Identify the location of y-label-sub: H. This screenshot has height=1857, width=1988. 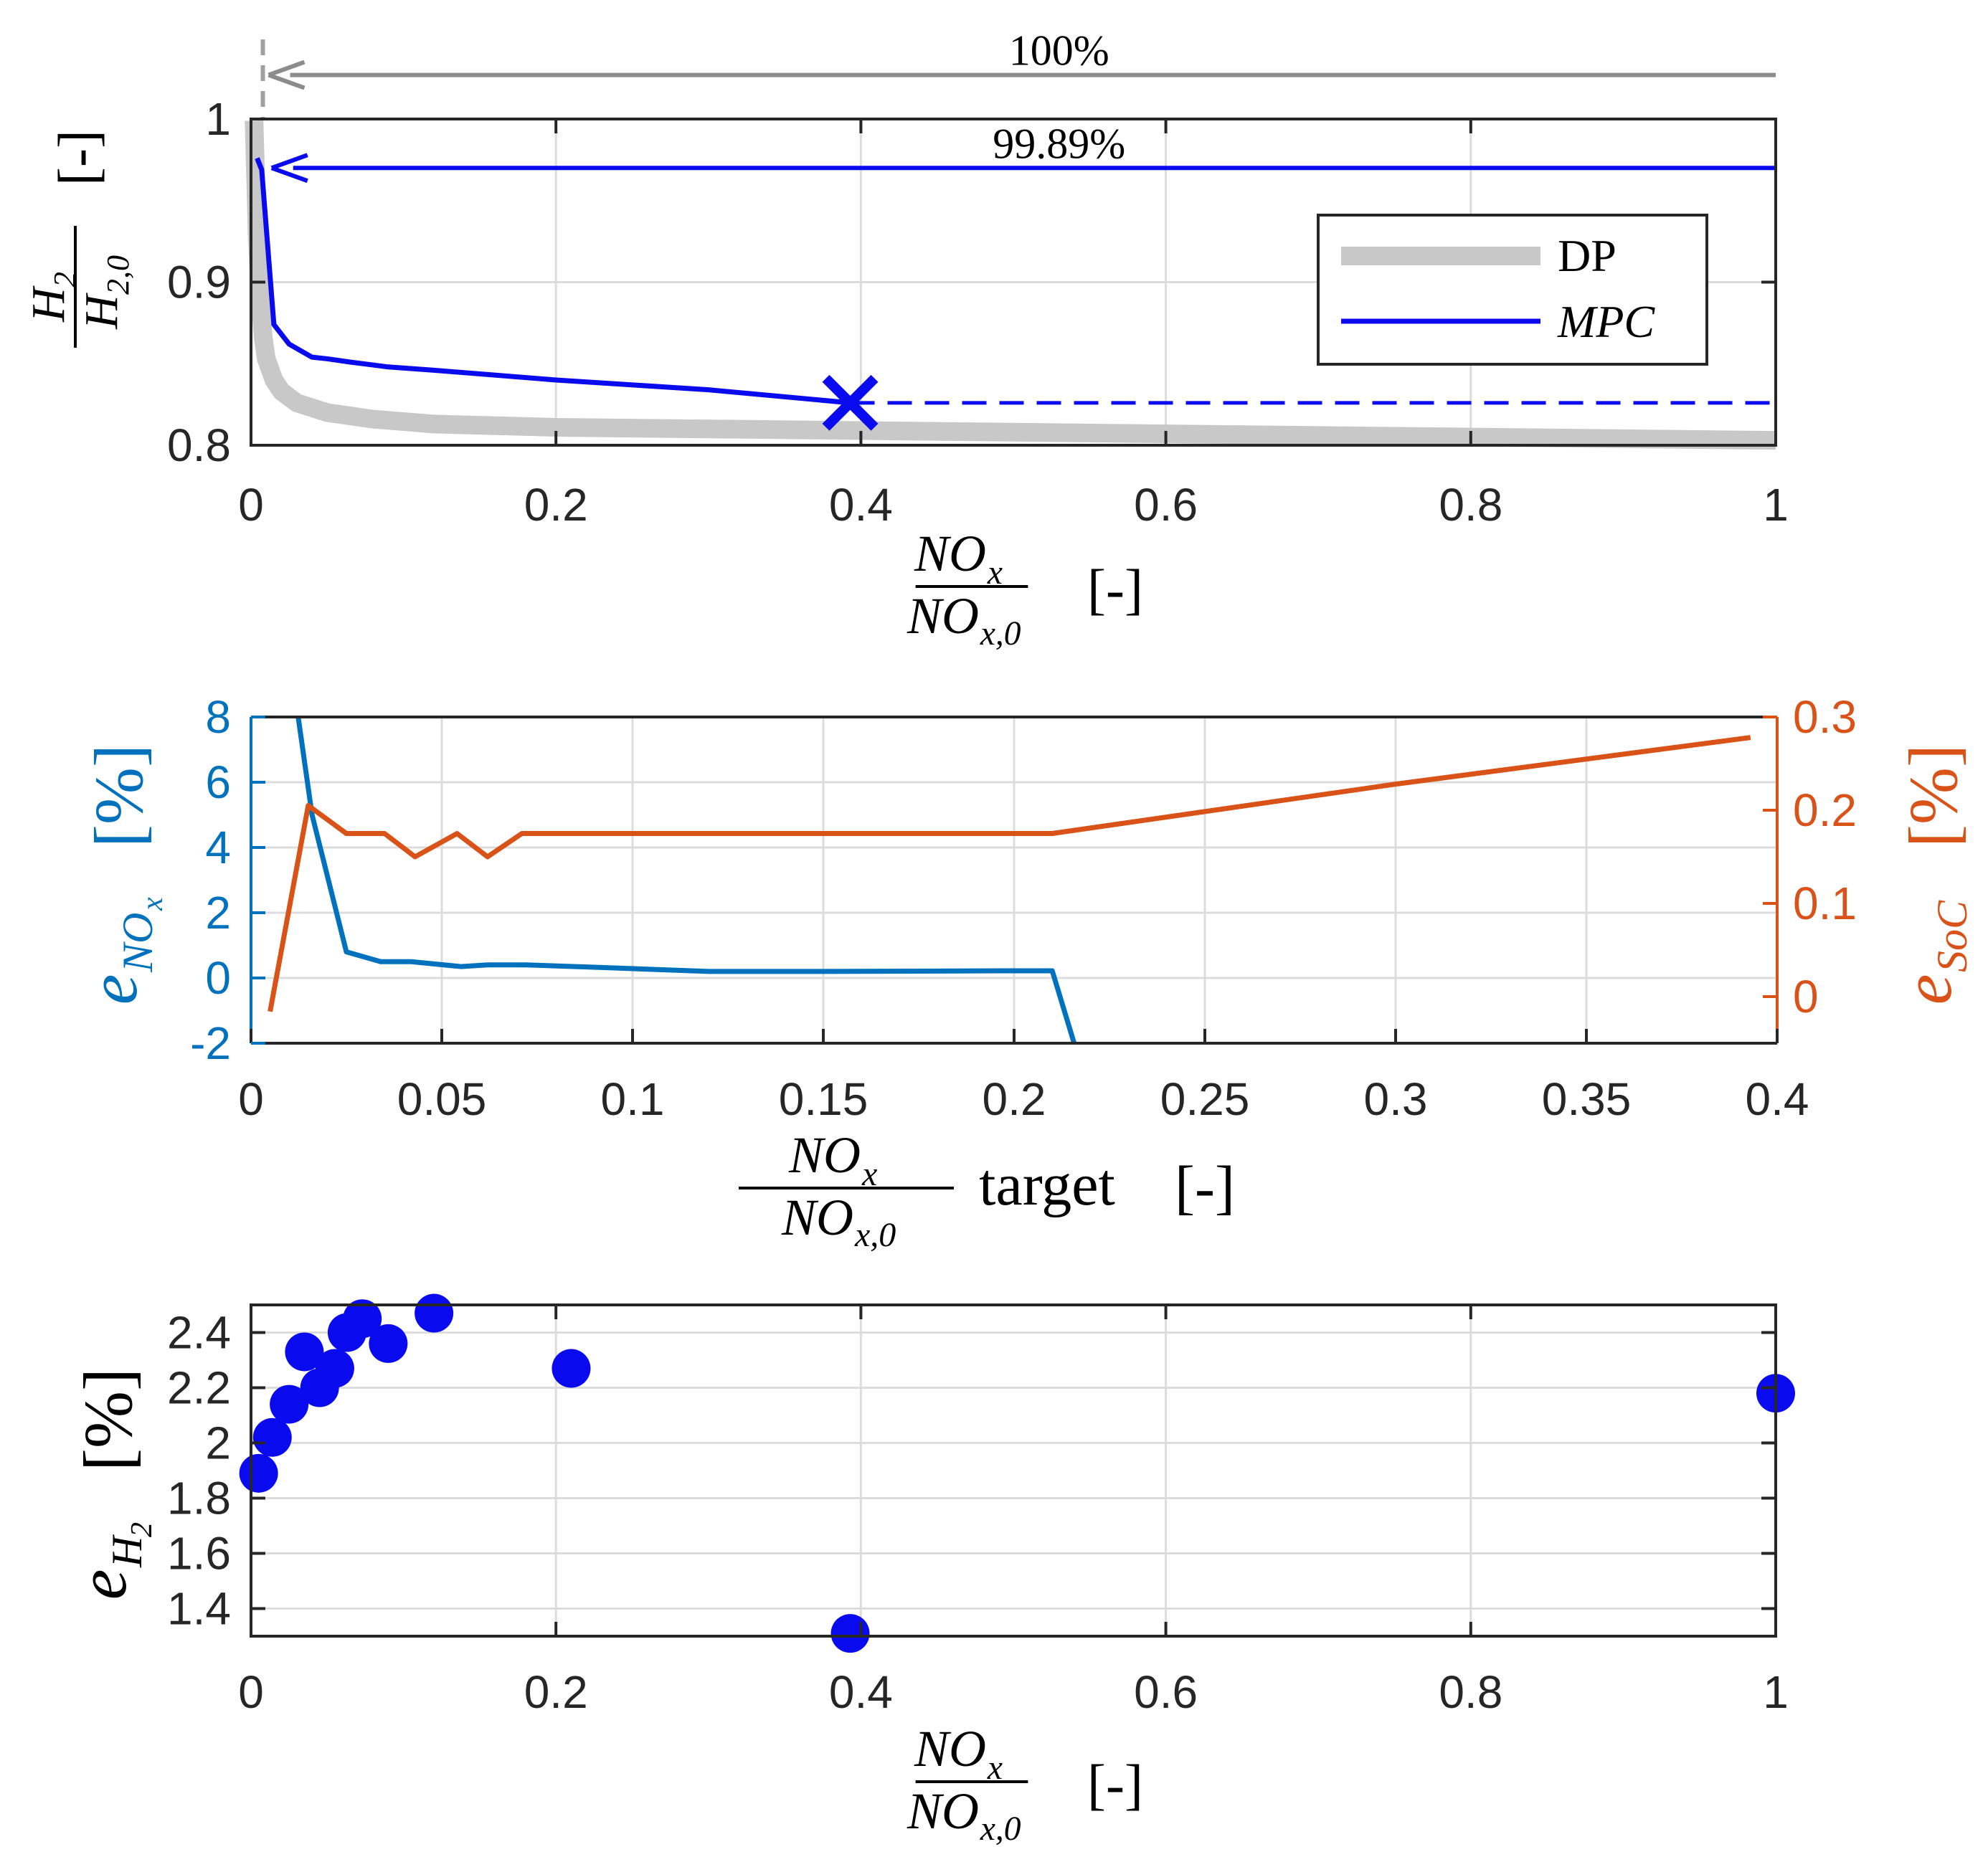
(127, 1551).